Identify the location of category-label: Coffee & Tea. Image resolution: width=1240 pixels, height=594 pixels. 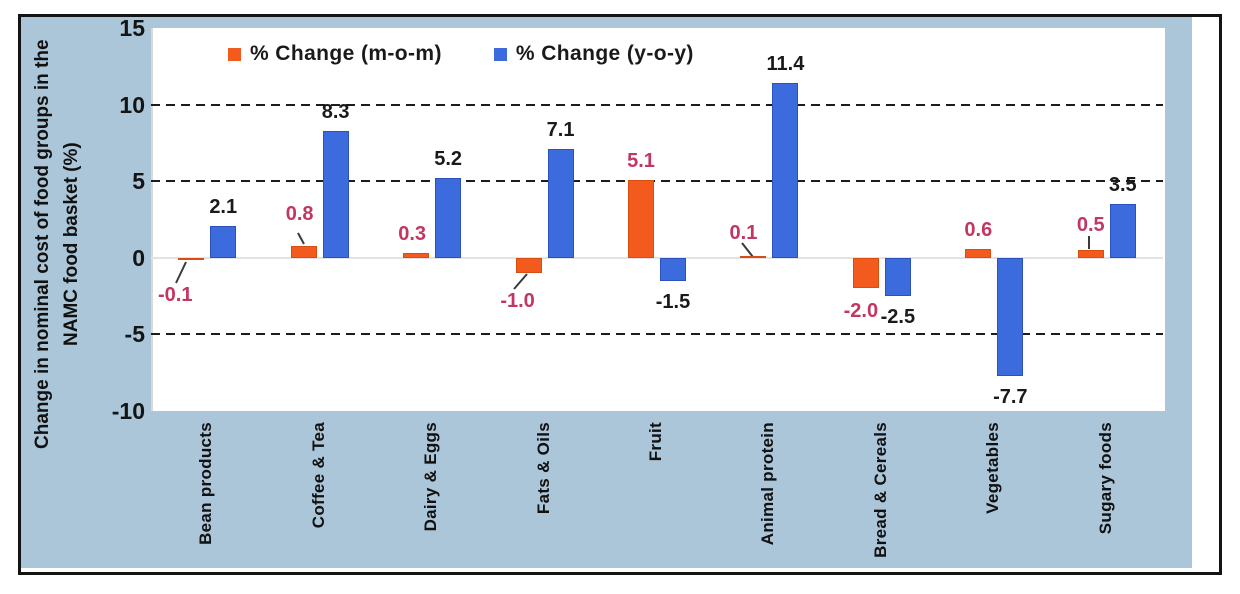
(318, 475).